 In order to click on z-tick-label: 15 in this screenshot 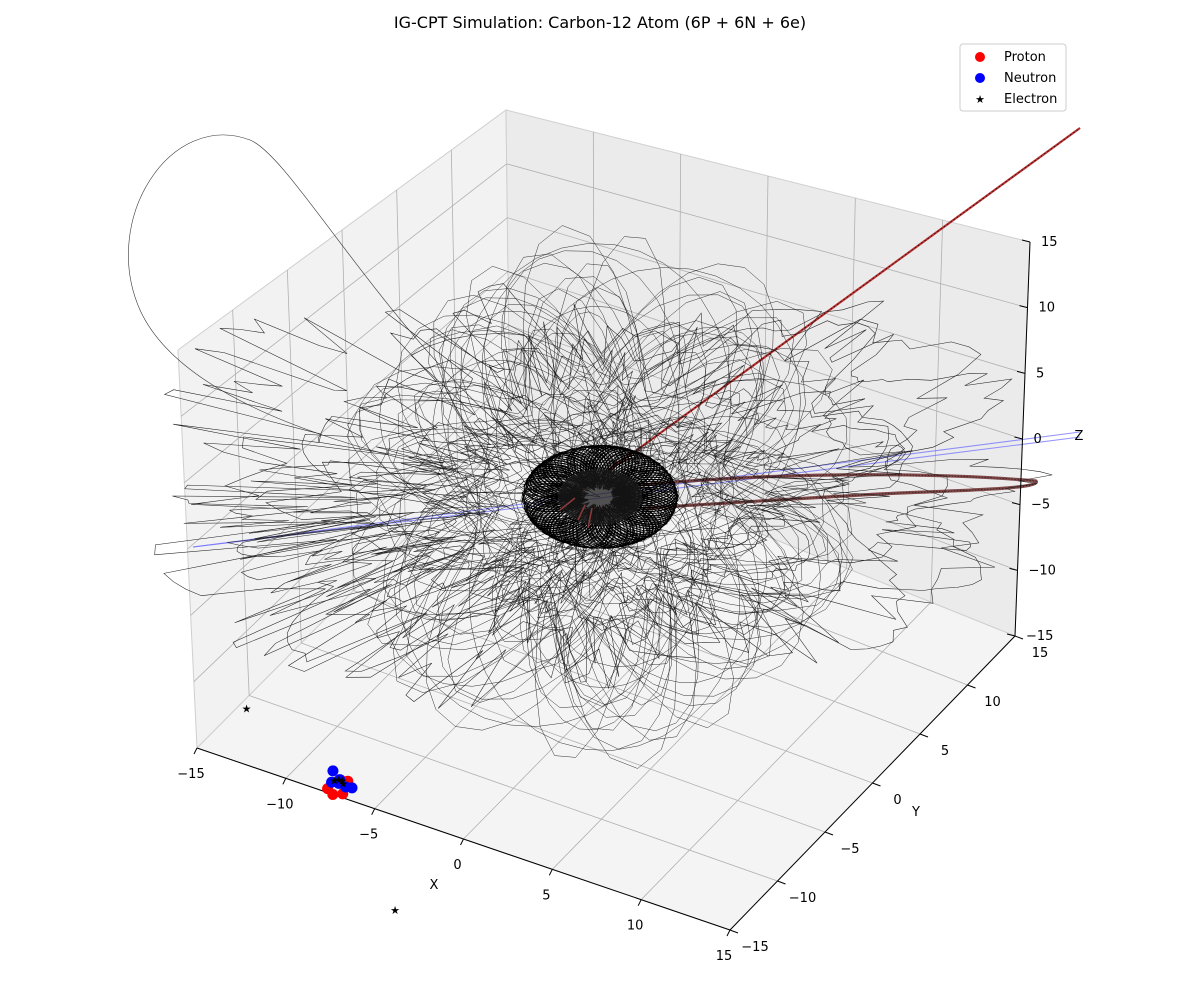, I will do `click(1049, 242)`.